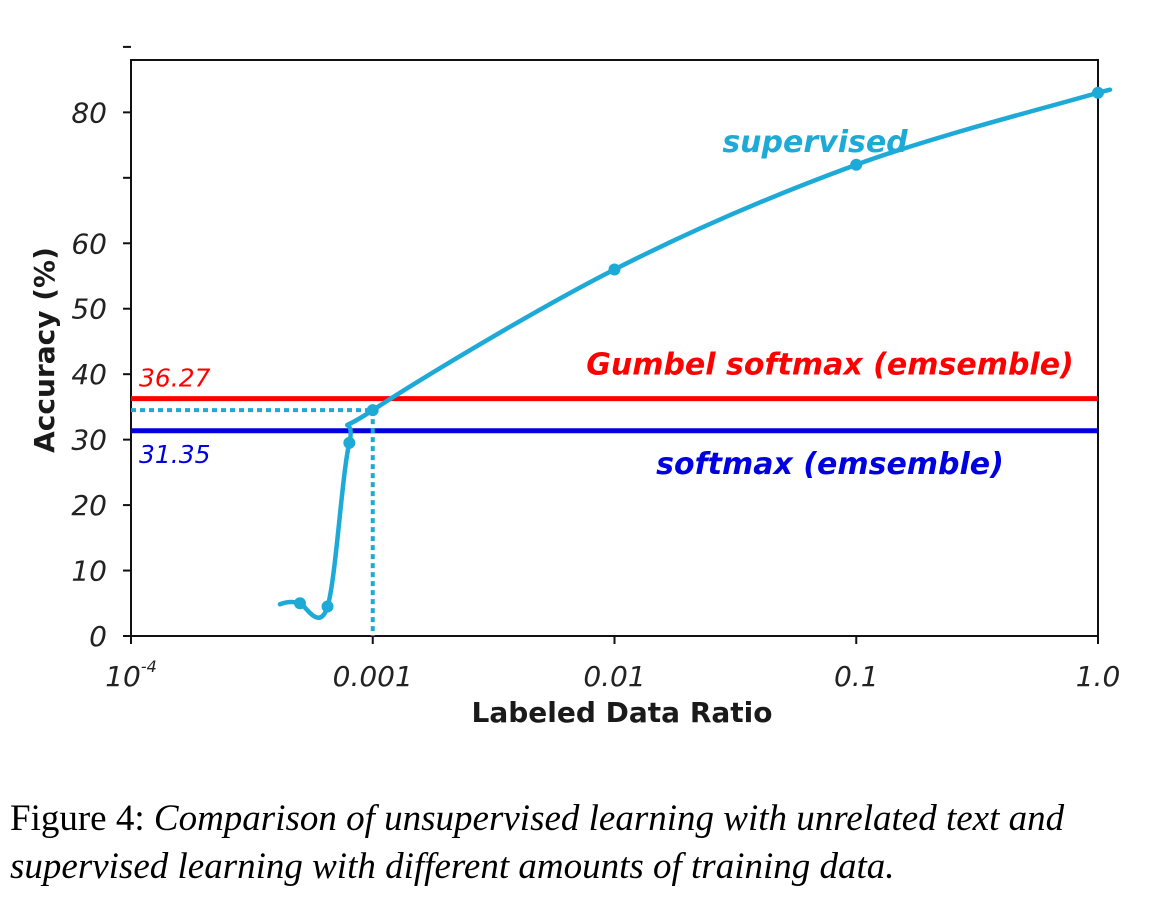 This screenshot has height=922, width=1150. What do you see at coordinates (830, 365) in the screenshot?
I see `reference-name-label: Gumbel softmax (emsemble)` at bounding box center [830, 365].